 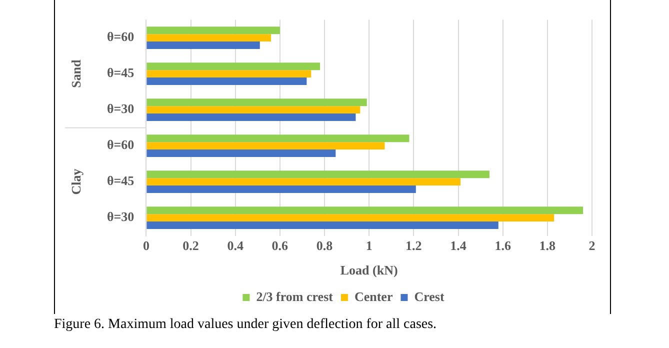 What do you see at coordinates (369, 270) in the screenshot?
I see `x-axis-title: Load (kN)` at bounding box center [369, 270].